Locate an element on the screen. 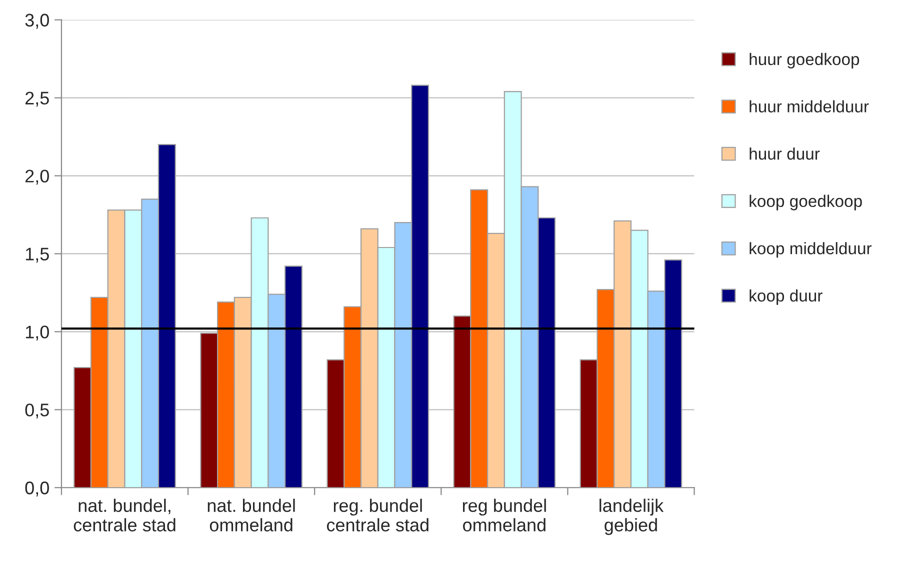 This screenshot has width=904, height=567. y-tick-label: 1,0 is located at coordinates (37, 333).